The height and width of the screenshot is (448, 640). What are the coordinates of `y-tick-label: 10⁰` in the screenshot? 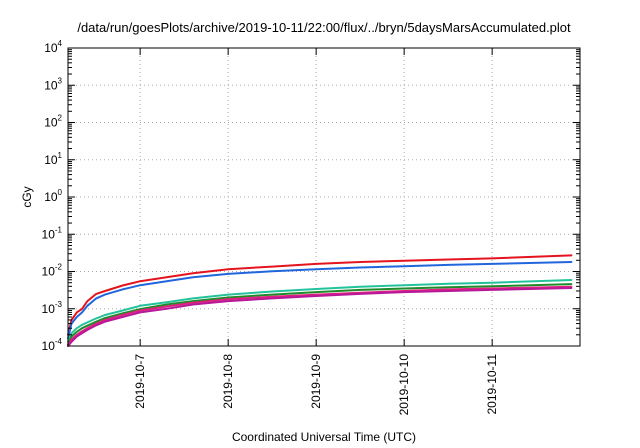 It's located at (53, 196).